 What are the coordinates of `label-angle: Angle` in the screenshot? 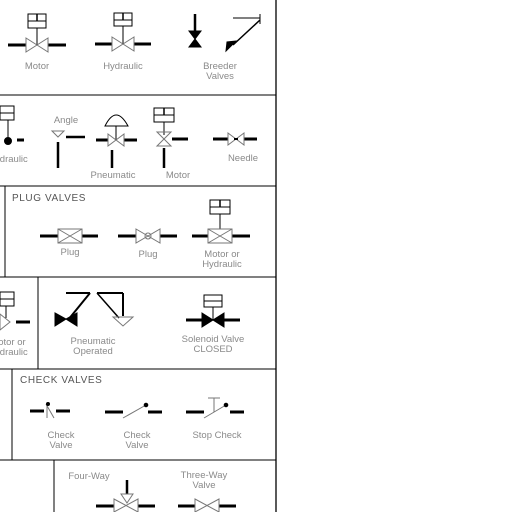 It's located at (66, 120).